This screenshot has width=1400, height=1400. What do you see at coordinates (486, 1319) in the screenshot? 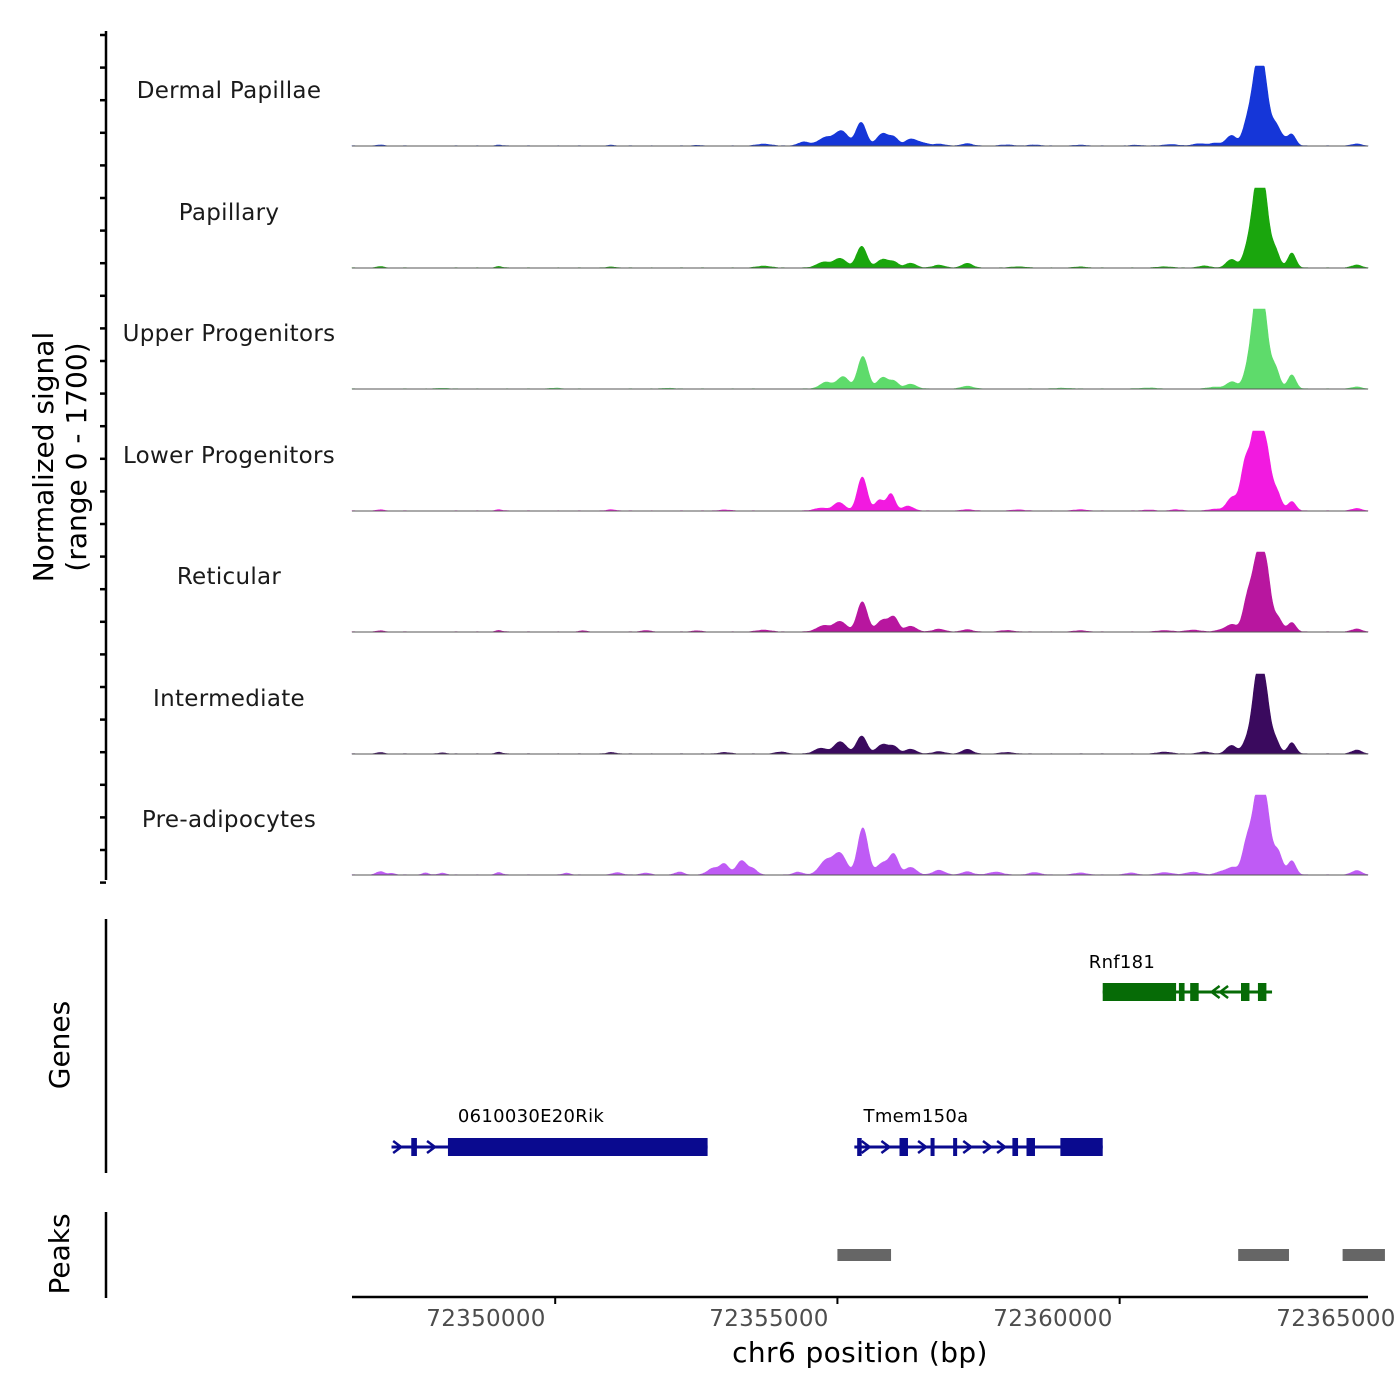
I see `x-tick-label: 72350000` at bounding box center [486, 1319].